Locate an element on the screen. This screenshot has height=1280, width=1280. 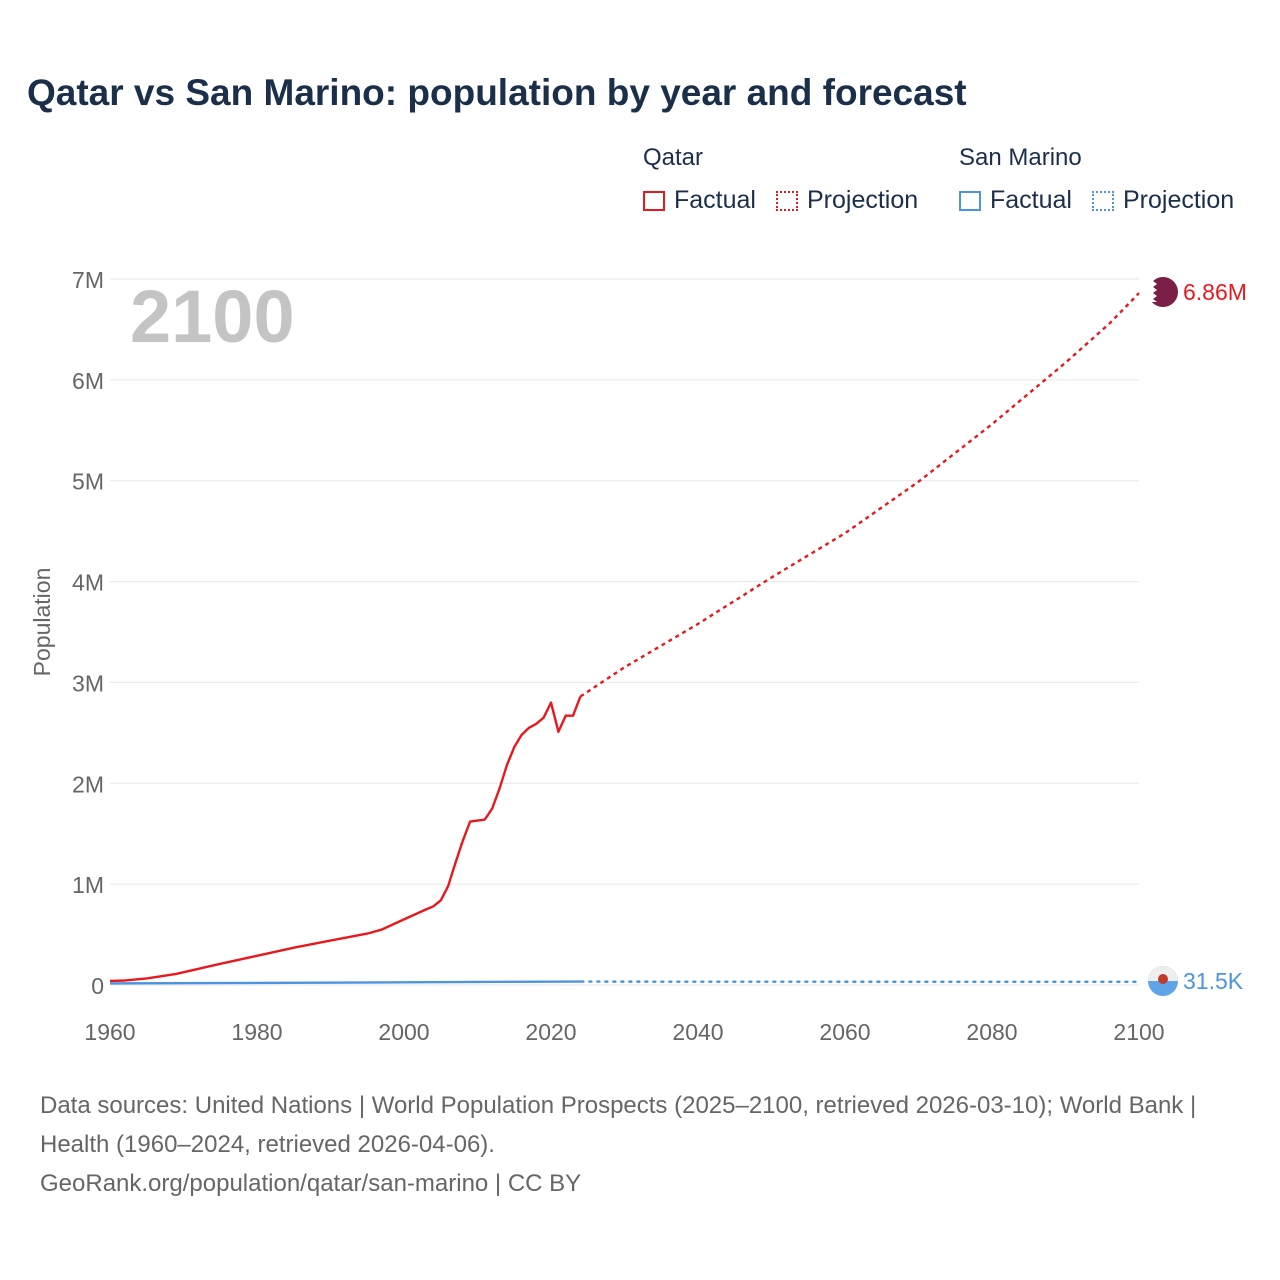
legend-qatar-factual: Factual is located at coordinates (699, 200).